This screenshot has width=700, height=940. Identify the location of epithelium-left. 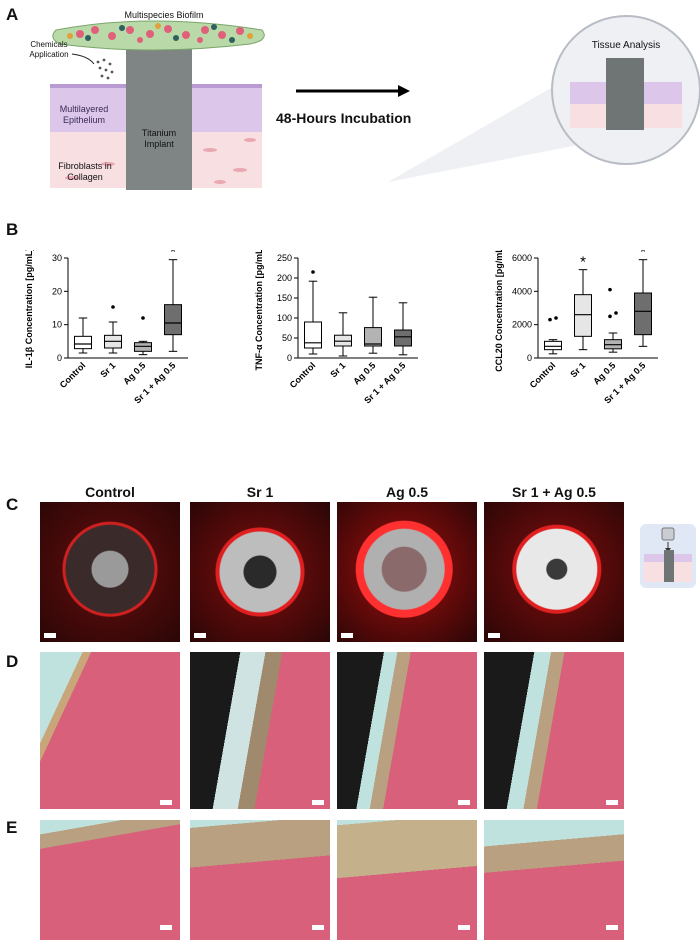
(88, 108).